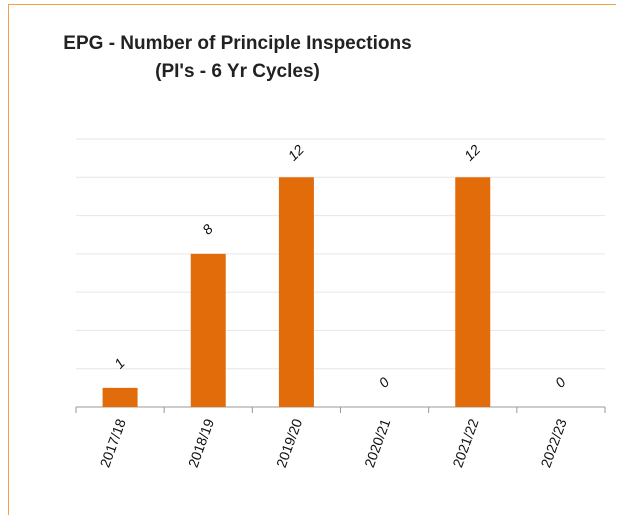 Image resolution: width=618 pixels, height=517 pixels. I want to click on x-tick-label: 2019/20, so click(289, 442).